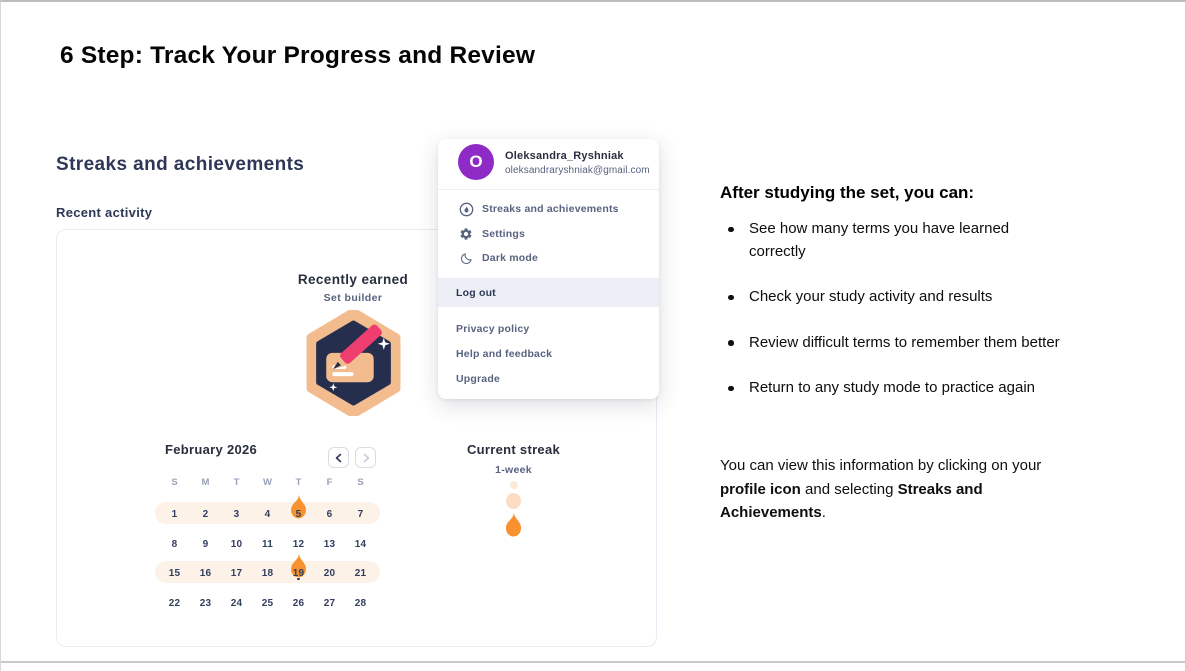 This screenshot has width=1186, height=671. I want to click on menu-item-label: Dark mode, so click(510, 258).